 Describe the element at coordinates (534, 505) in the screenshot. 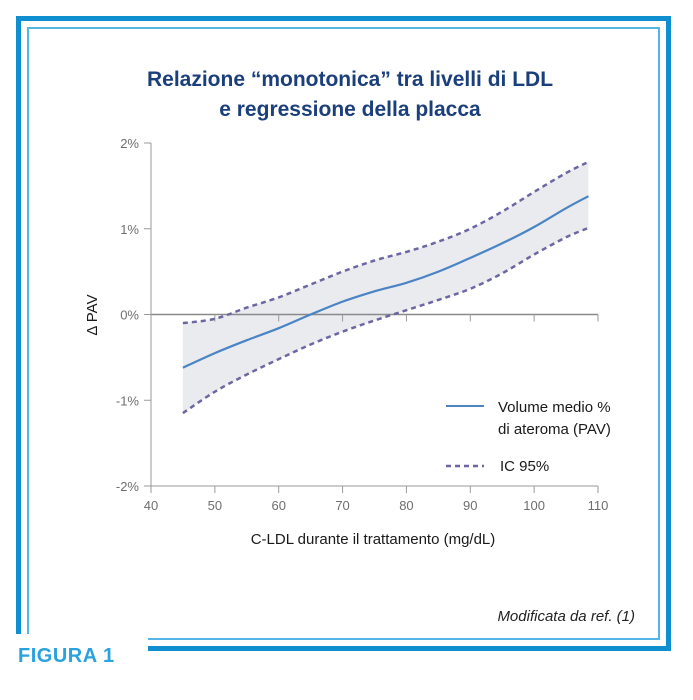

I see `x-tick-label: 100` at that location.